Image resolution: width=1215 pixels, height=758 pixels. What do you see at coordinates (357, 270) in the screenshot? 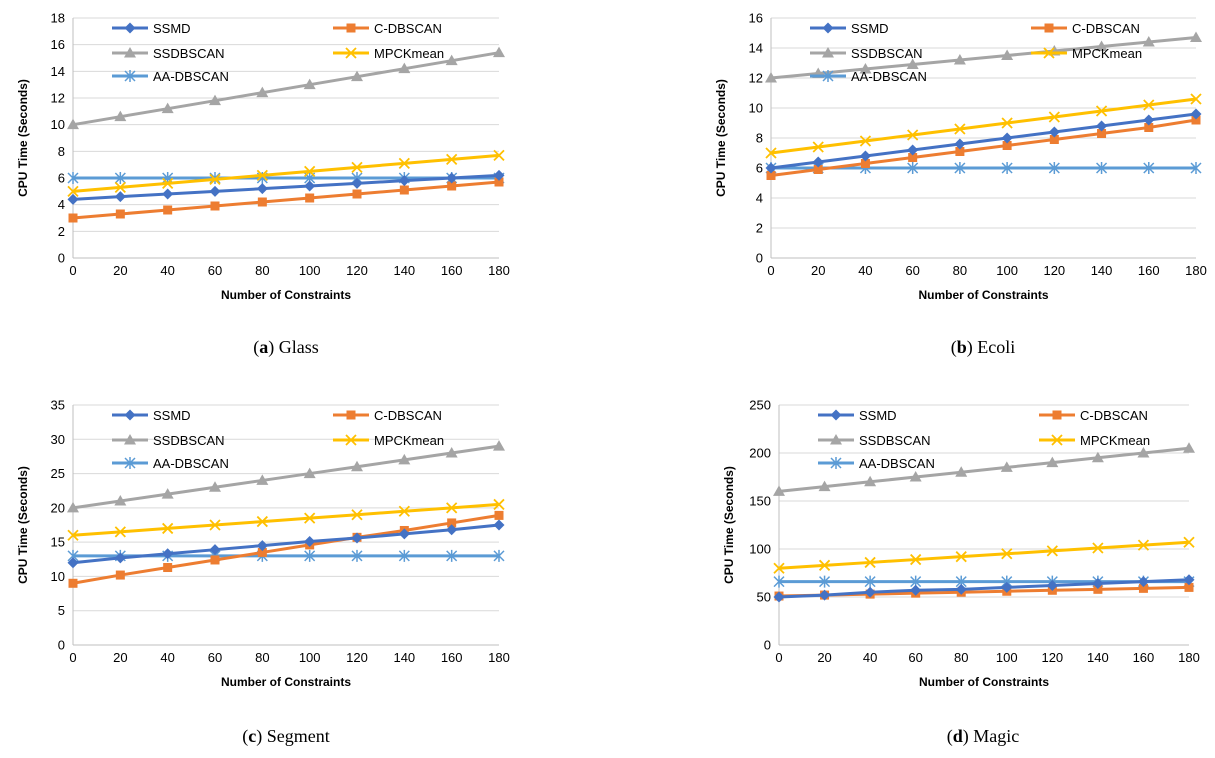
I see `x-tick-label: 120` at bounding box center [357, 270].